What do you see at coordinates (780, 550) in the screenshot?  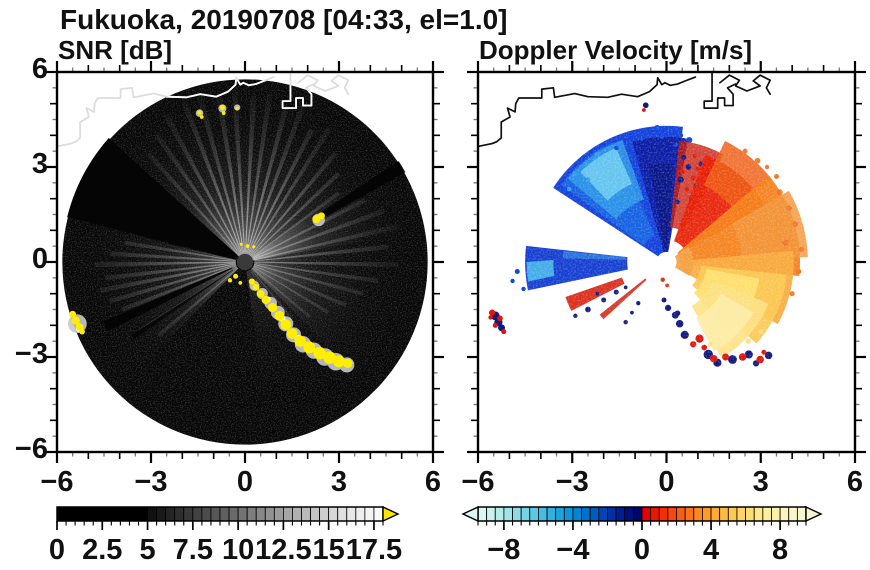 I see `colorbar-tick-label: 8` at bounding box center [780, 550].